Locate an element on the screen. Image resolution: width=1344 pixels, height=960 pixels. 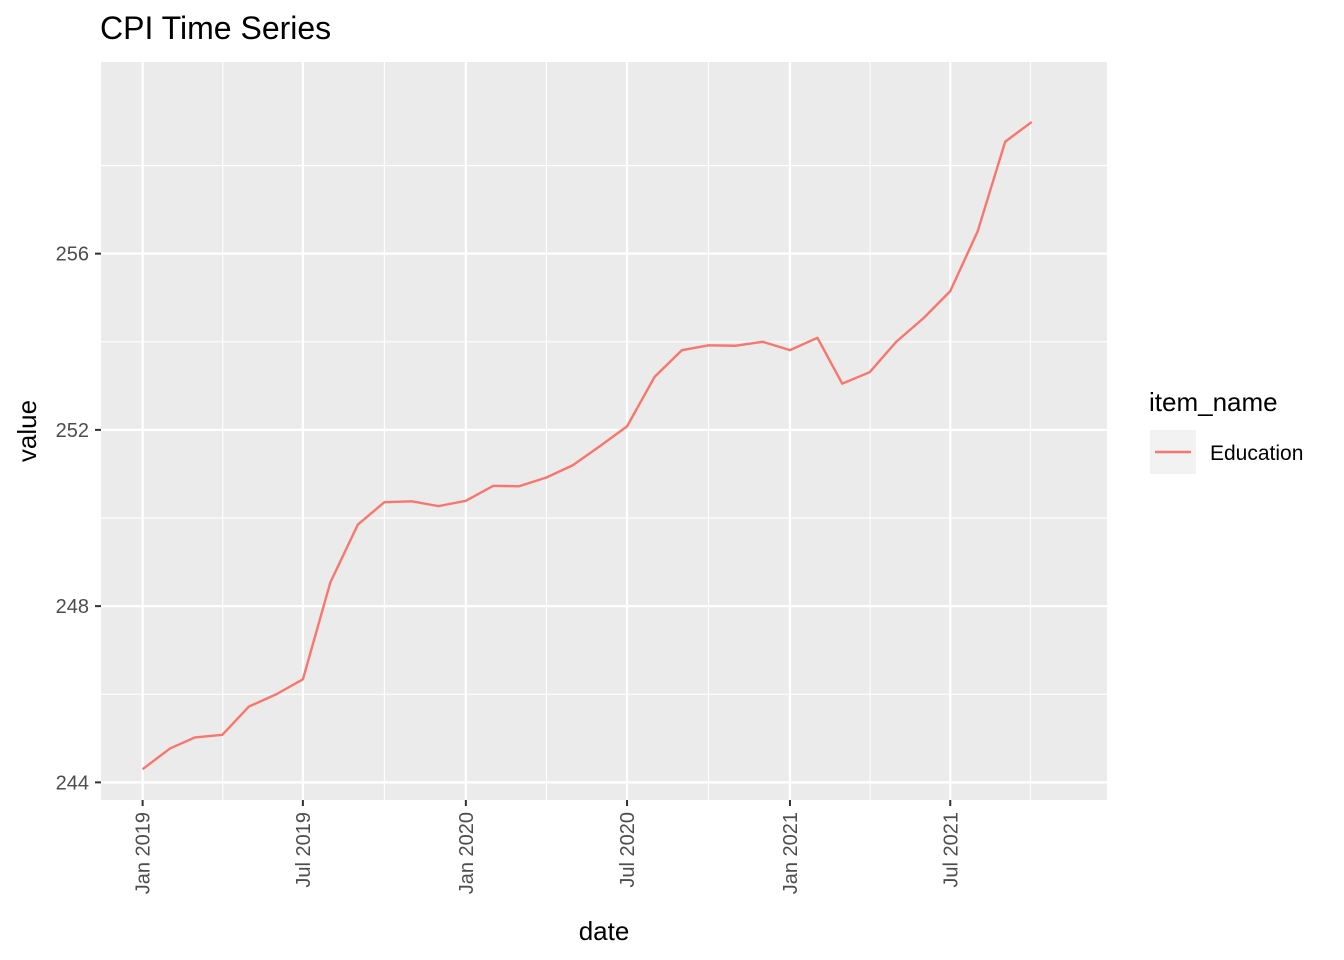
y-axis: 244 248 252 256 is located at coordinates (78, 519).